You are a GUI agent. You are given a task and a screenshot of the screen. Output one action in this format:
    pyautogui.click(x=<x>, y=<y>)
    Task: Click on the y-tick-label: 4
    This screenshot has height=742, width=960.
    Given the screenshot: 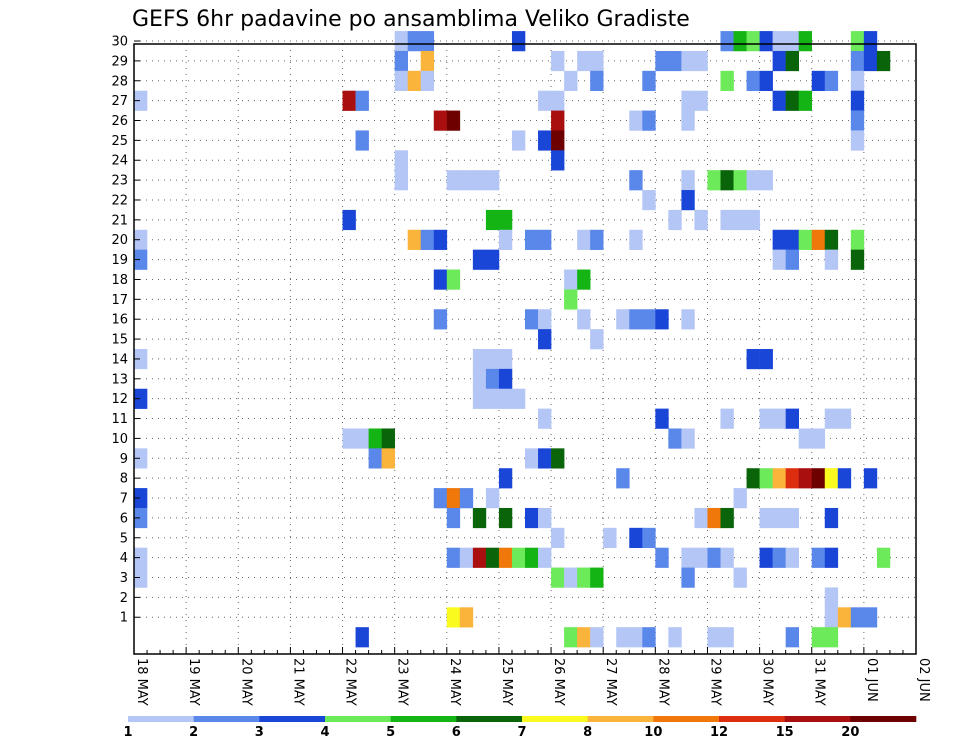 What is the action you would take?
    pyautogui.click(x=124, y=558)
    